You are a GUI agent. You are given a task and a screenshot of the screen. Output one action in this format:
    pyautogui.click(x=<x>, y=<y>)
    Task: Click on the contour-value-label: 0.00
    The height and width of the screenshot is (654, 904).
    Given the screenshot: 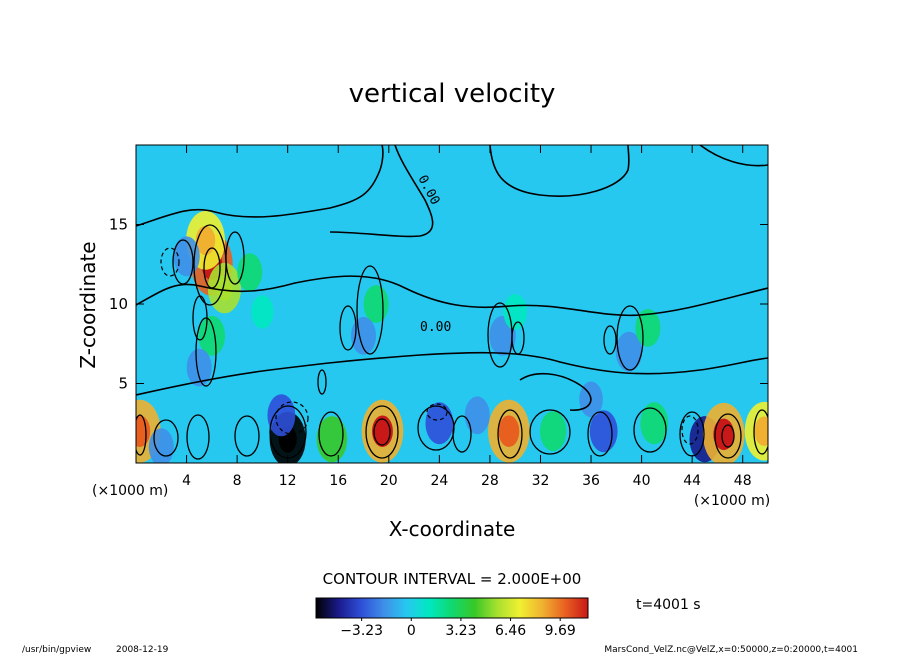 What is the action you would take?
    pyautogui.click(x=435, y=327)
    